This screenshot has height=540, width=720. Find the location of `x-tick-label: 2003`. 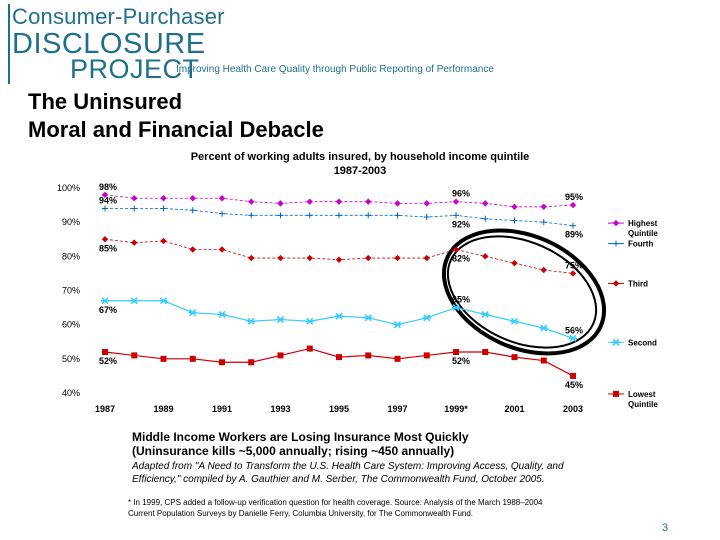

x-tick-label: 2003 is located at coordinates (573, 409).